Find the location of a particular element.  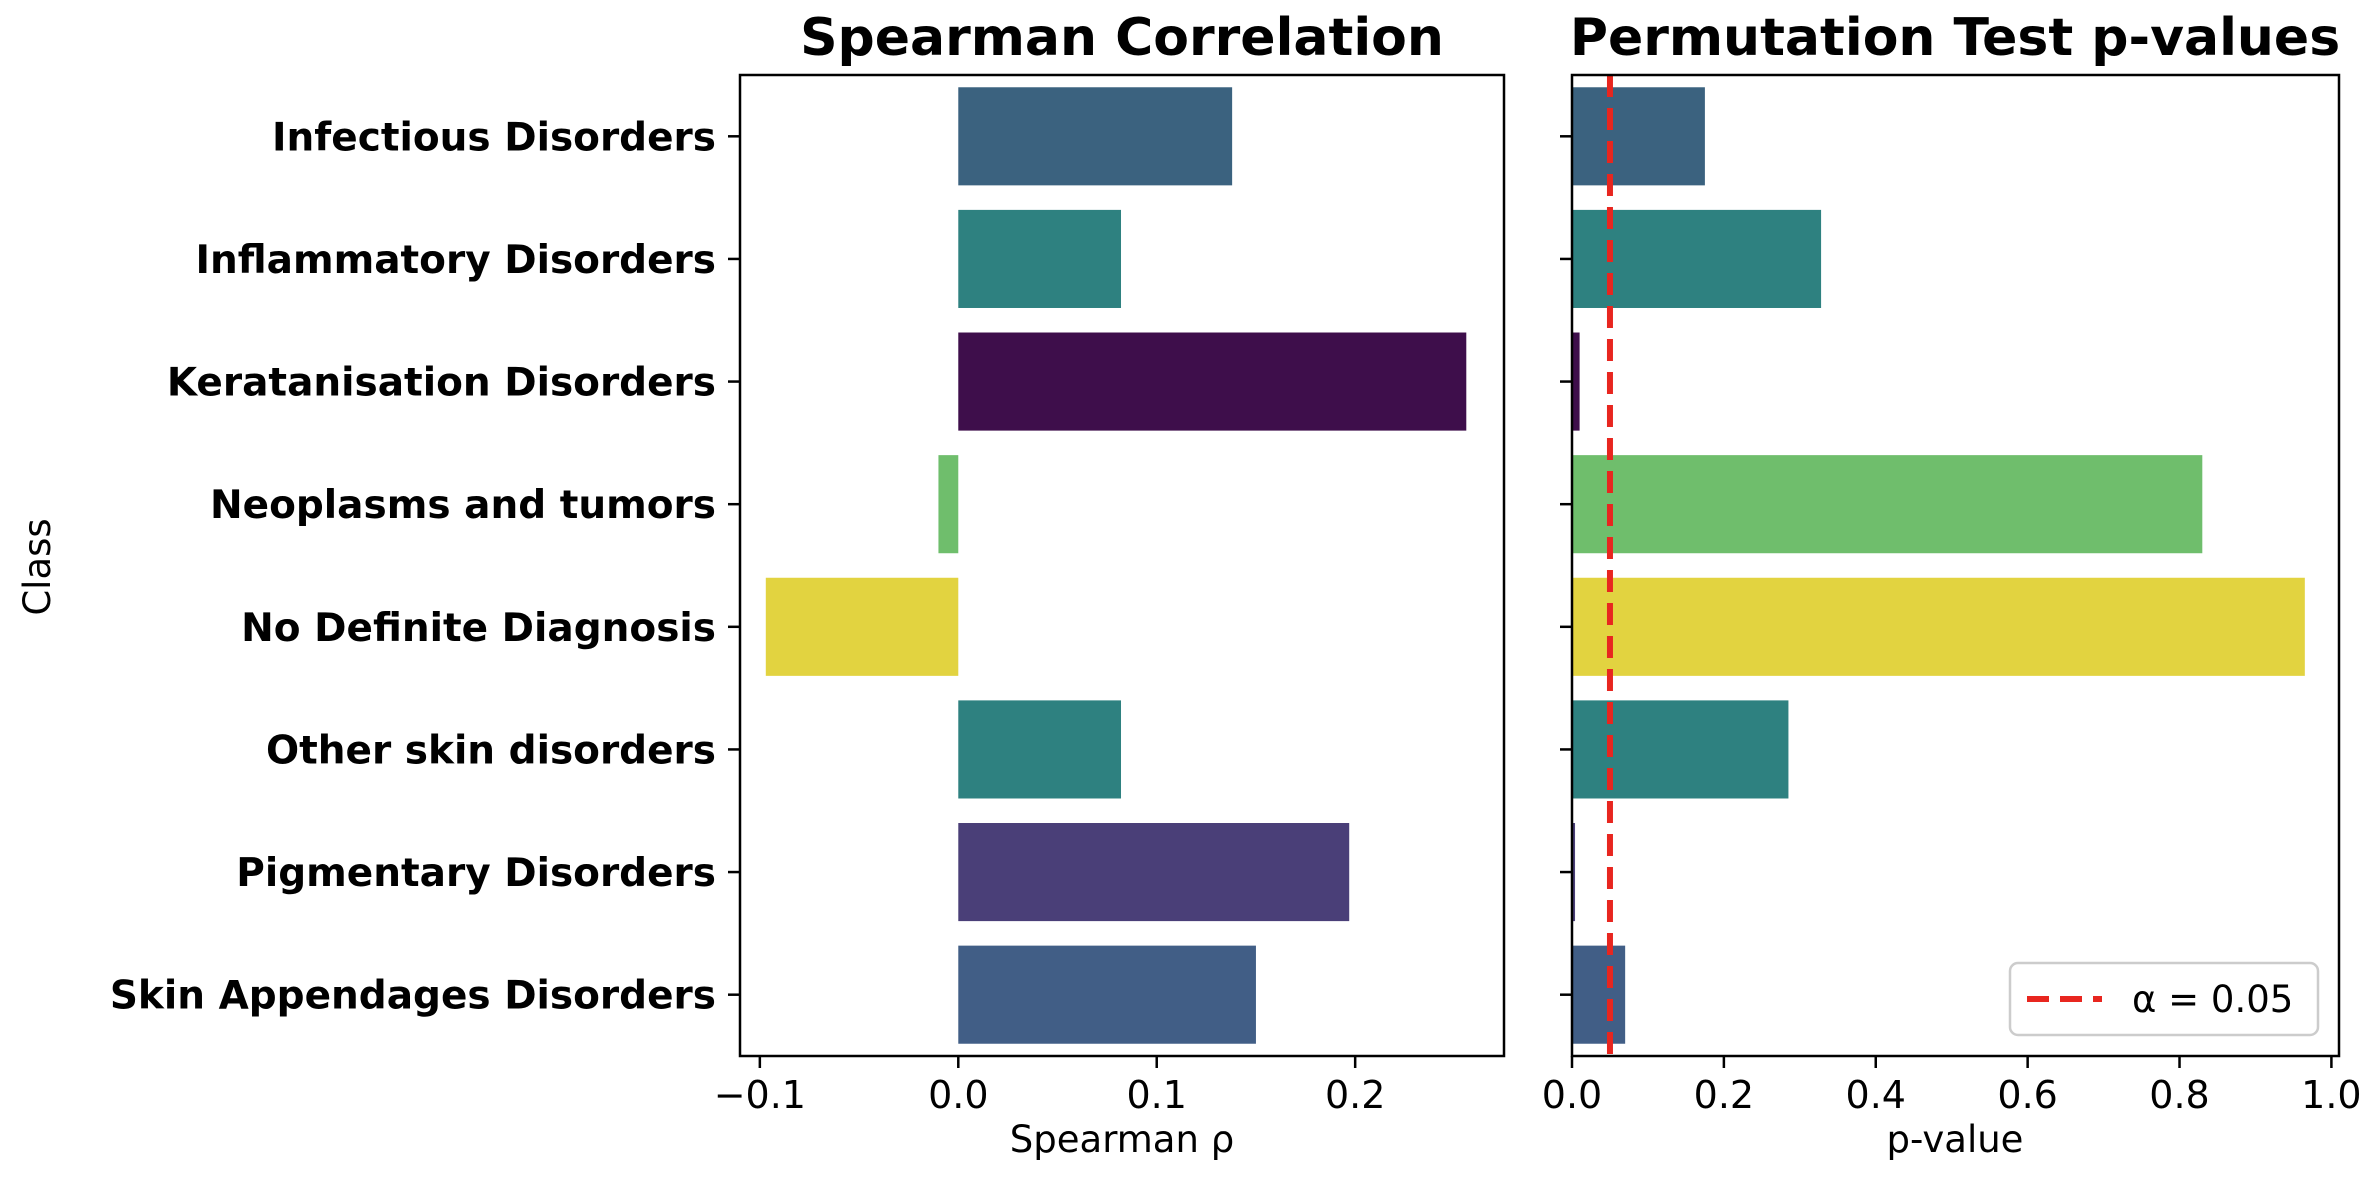

spearman-bar-keratanisation-disorders is located at coordinates (1212, 381).